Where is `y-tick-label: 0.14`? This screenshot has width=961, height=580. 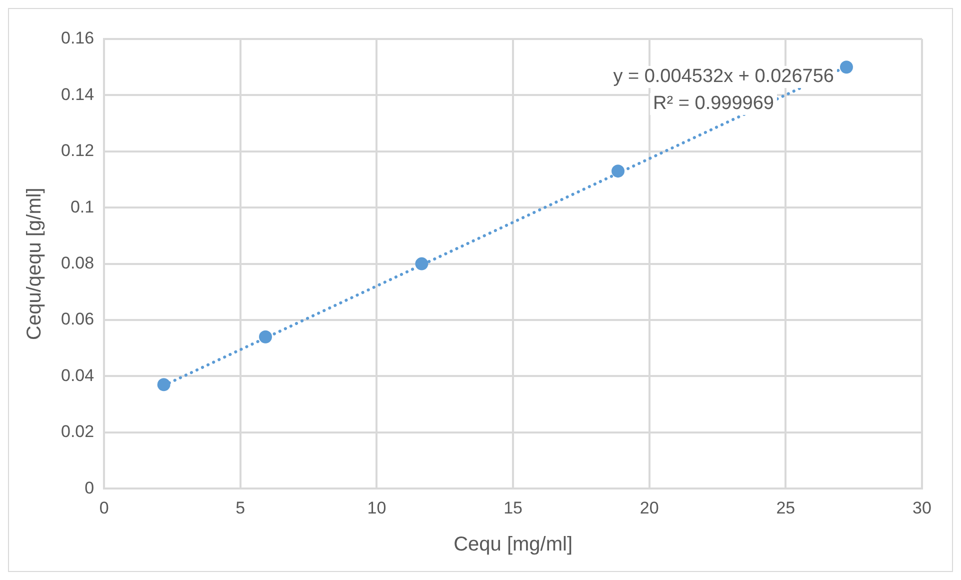
y-tick-label: 0.14 is located at coordinates (77, 94).